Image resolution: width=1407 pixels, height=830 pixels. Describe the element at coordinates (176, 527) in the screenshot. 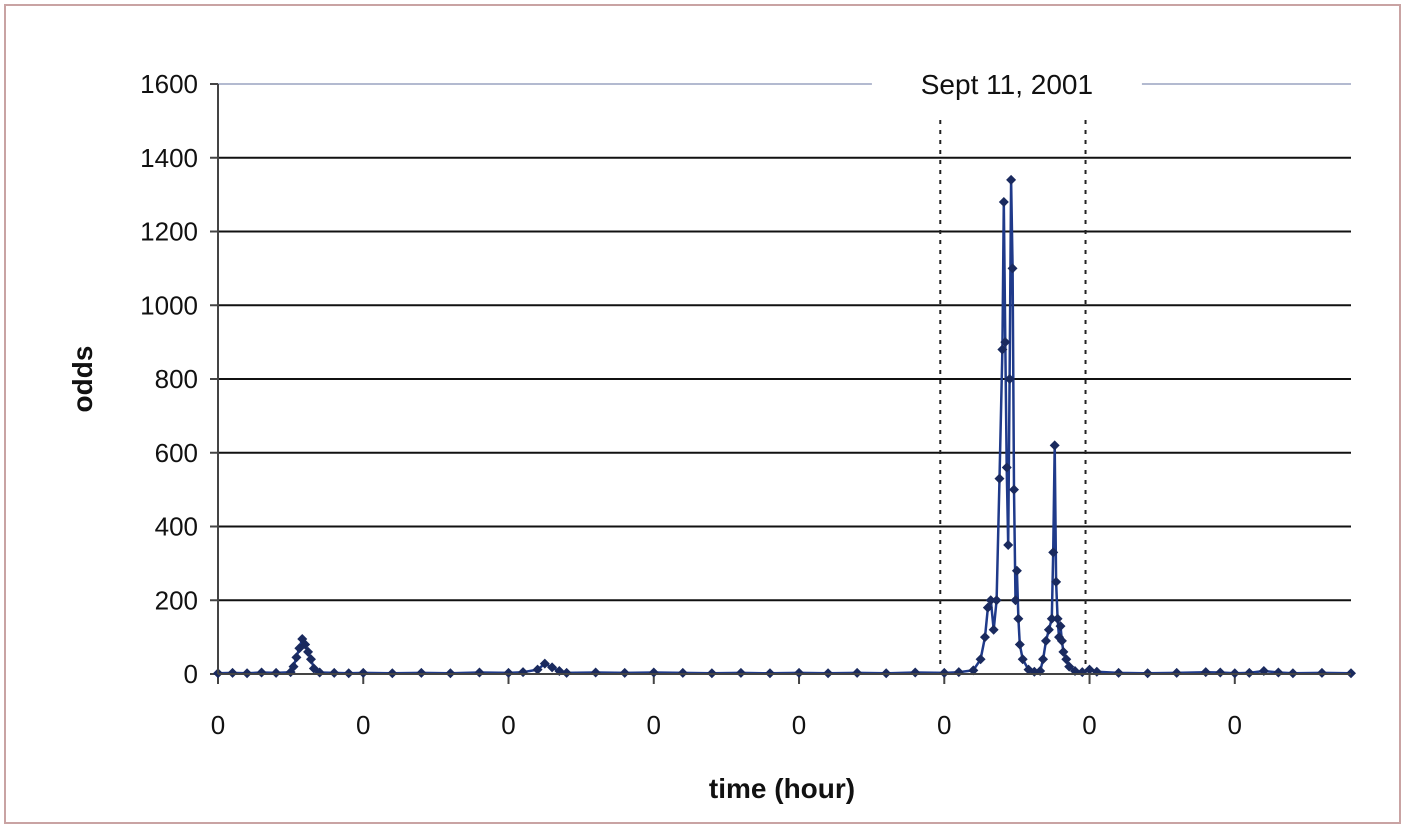

I see `y-tick-label-400: 400` at that location.